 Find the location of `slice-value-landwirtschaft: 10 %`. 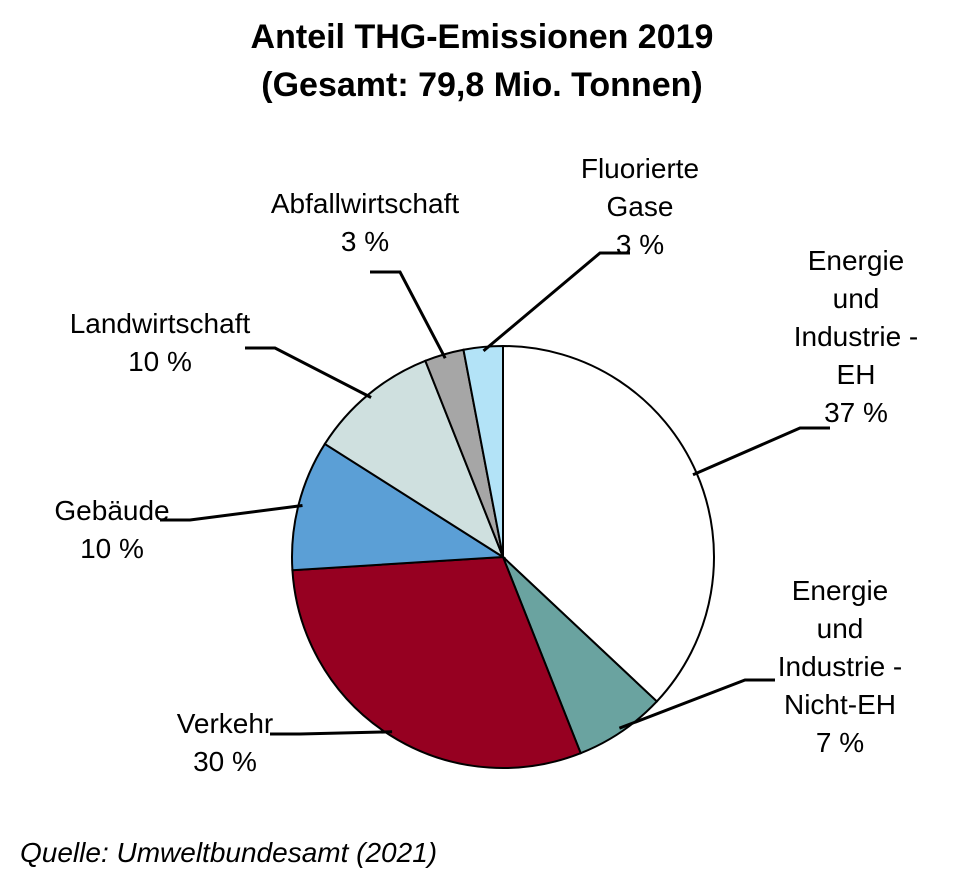

slice-value-landwirtschaft: 10 % is located at coordinates (160, 361).